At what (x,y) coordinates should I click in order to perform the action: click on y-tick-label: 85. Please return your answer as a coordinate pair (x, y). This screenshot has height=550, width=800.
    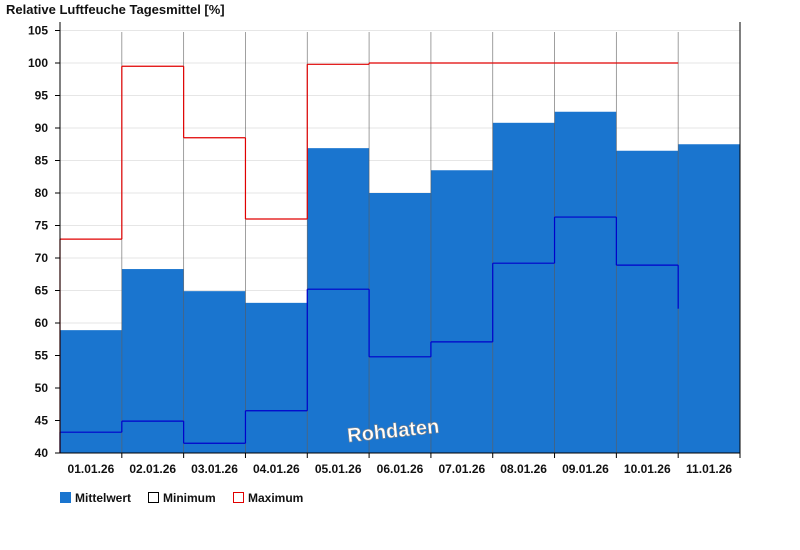
    Looking at the image, I should click on (42, 161).